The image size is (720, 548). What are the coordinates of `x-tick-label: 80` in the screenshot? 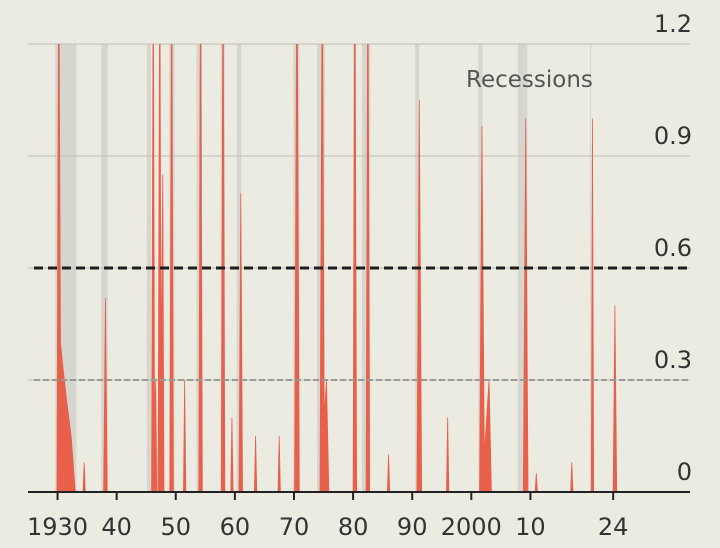 It's located at (353, 527).